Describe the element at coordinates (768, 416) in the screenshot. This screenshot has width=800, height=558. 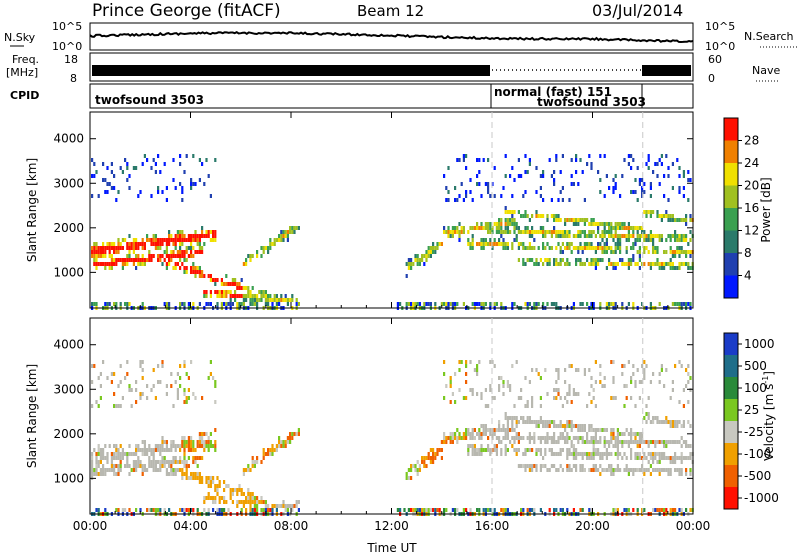
I see `velocity-cbar-label: Velocity [m s-1]` at that location.